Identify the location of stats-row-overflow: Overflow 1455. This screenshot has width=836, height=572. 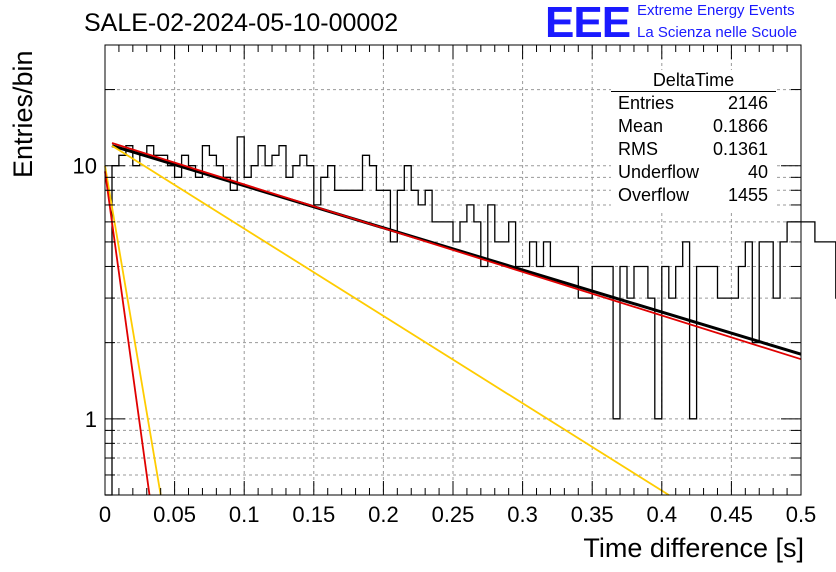
(693, 195).